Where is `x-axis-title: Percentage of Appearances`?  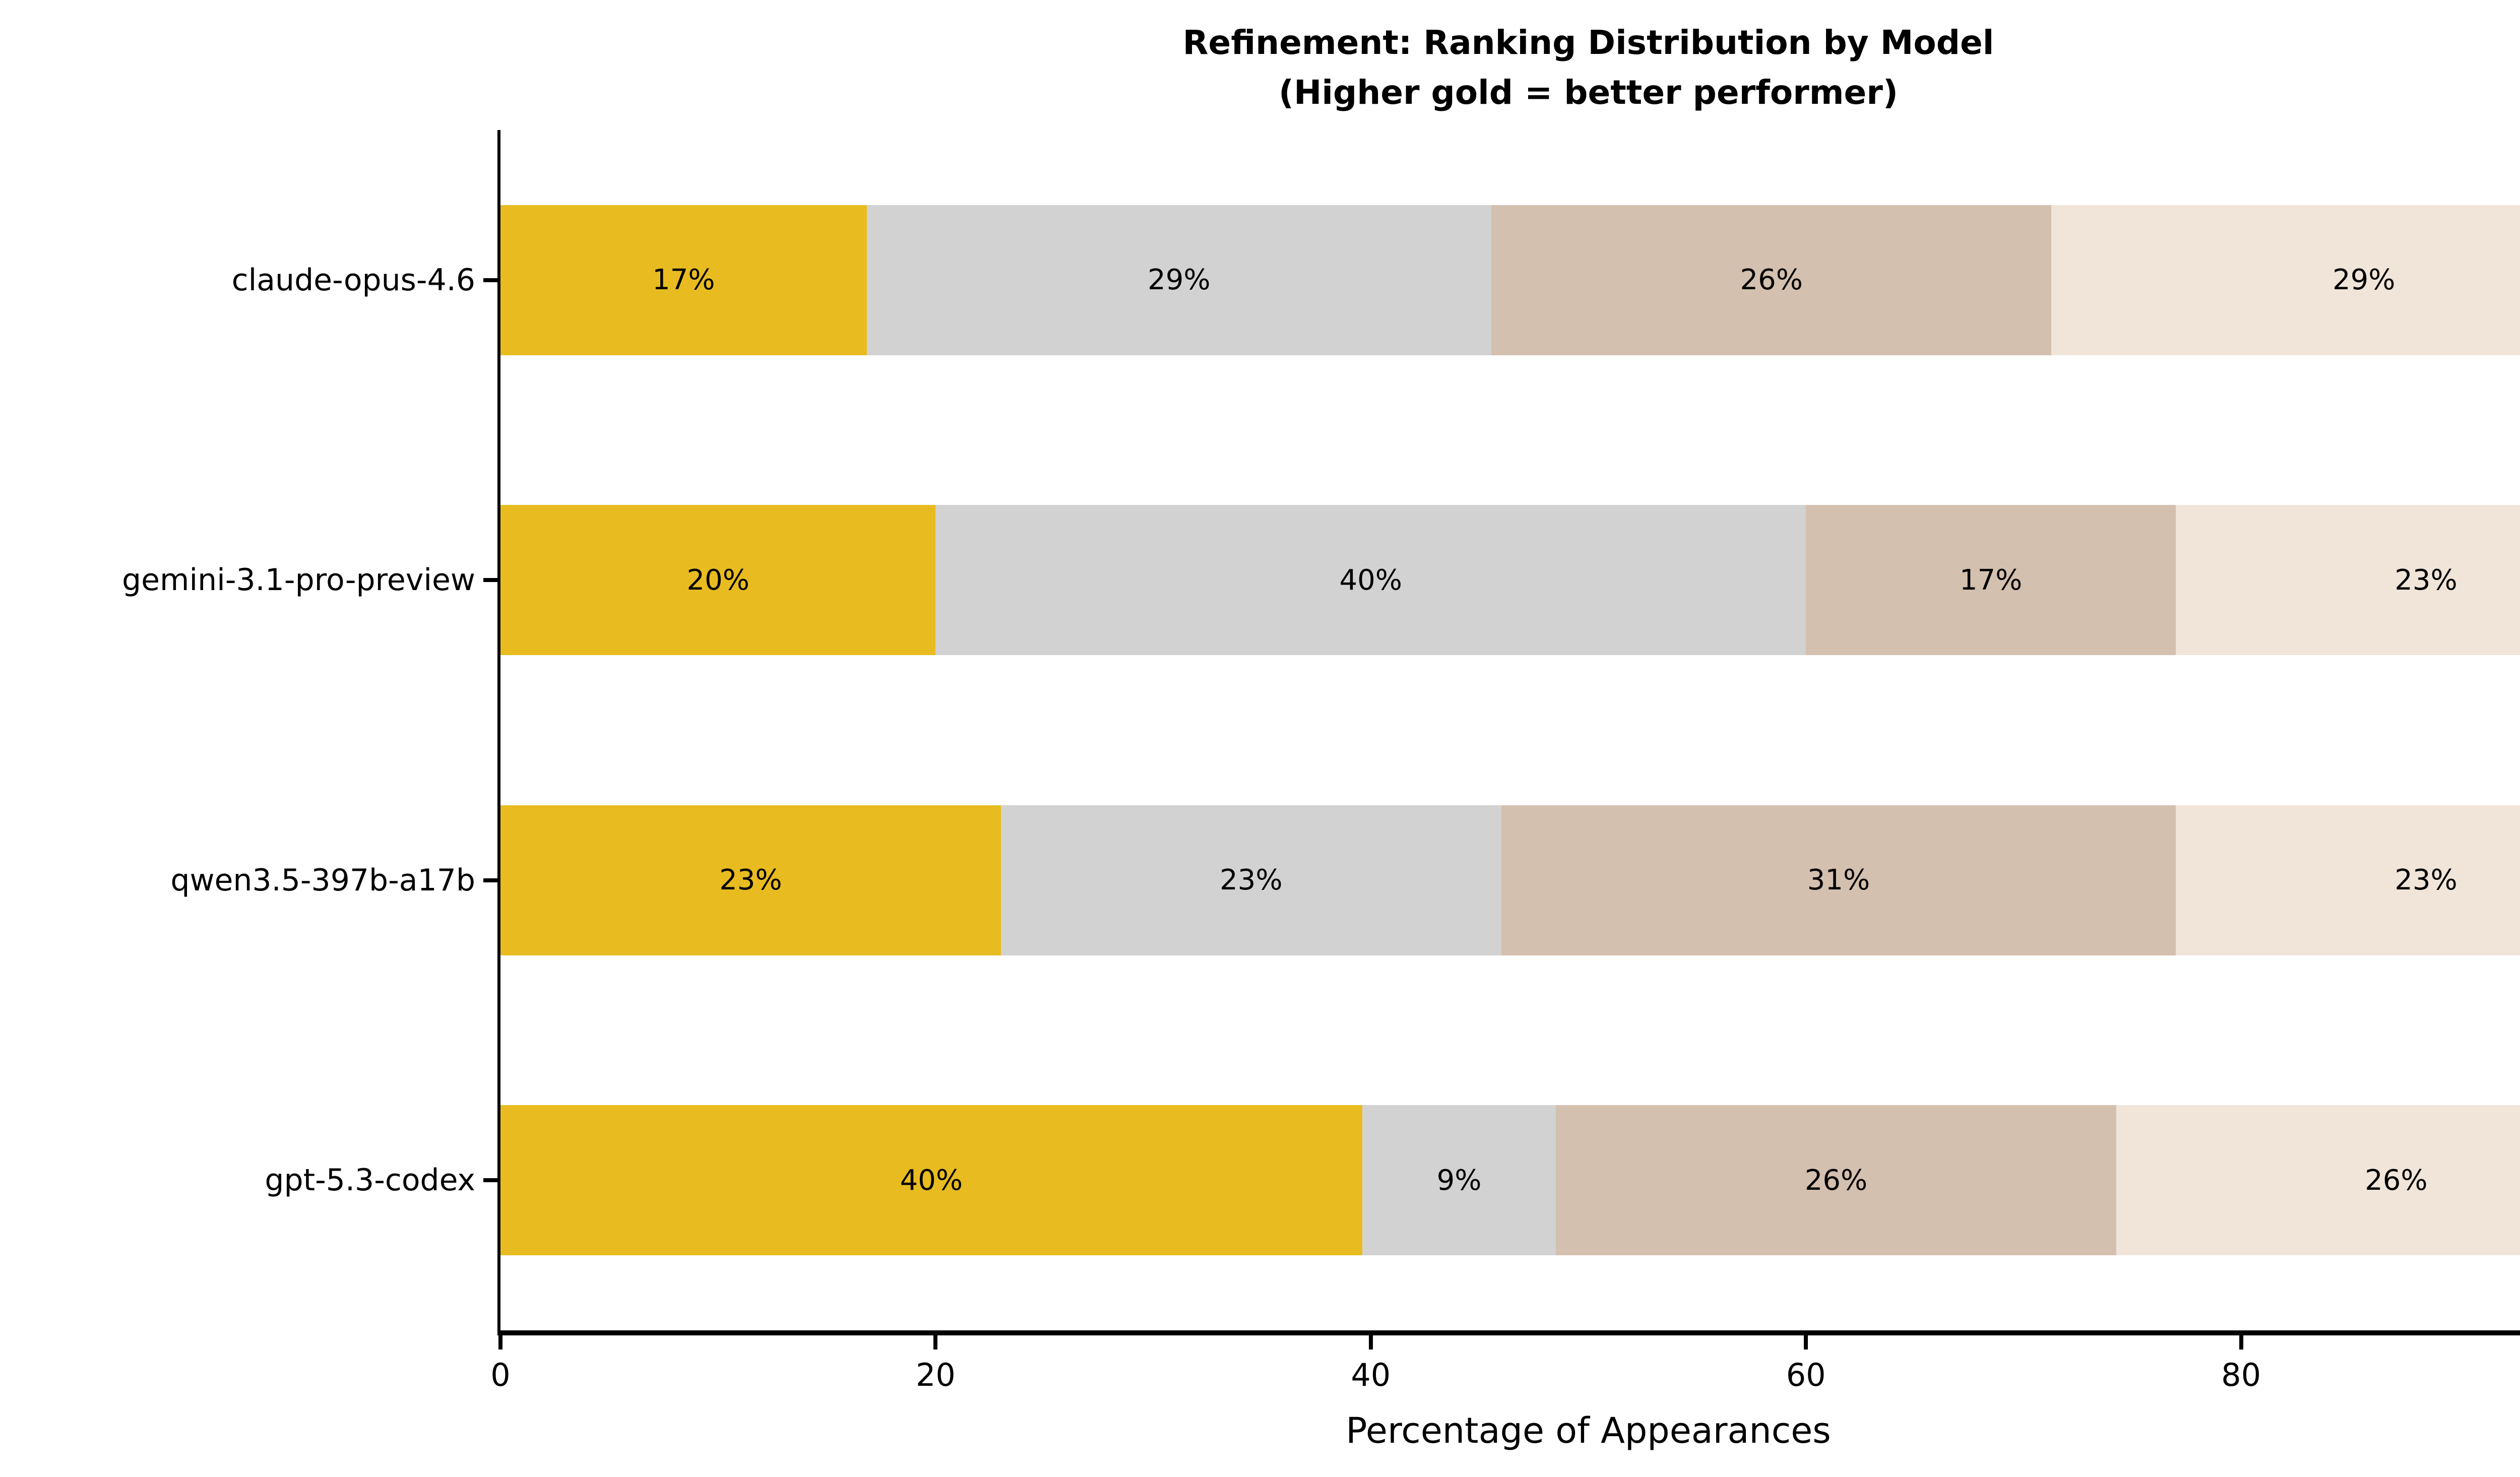
x-axis-title: Percentage of Appearances is located at coordinates (1588, 1430).